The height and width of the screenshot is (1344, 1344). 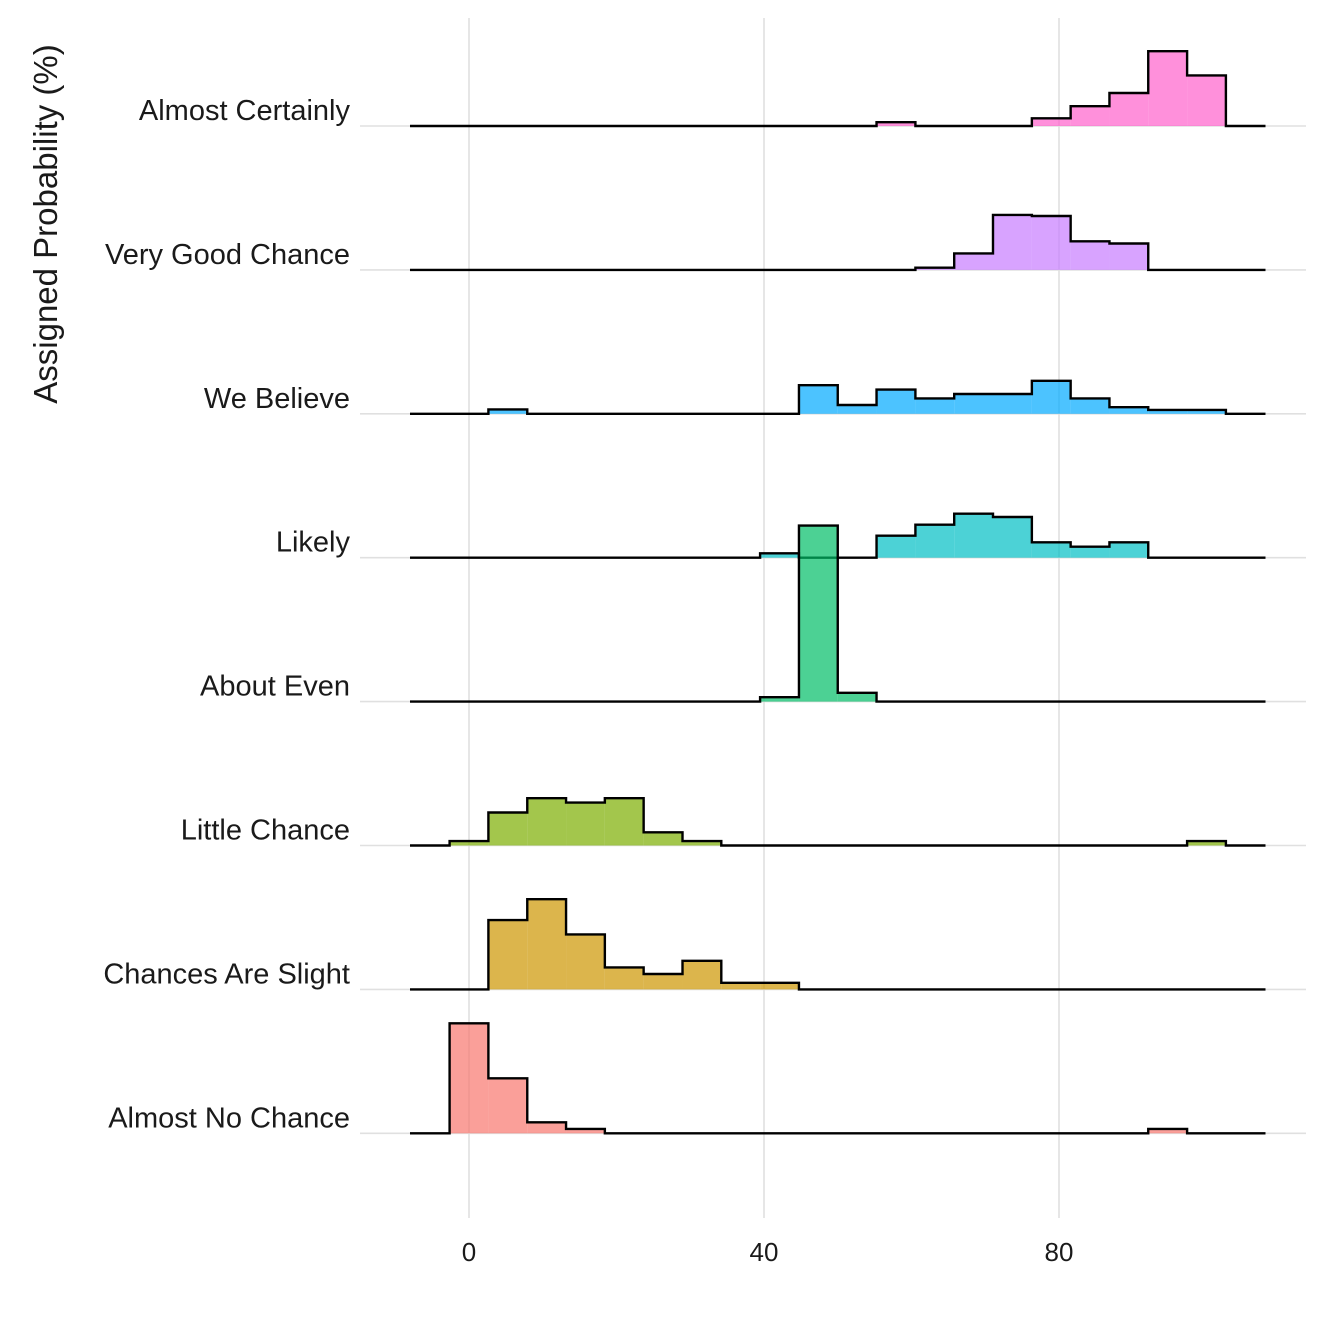 What do you see at coordinates (1059, 1252) in the screenshot?
I see `x-tick-label: 80` at bounding box center [1059, 1252].